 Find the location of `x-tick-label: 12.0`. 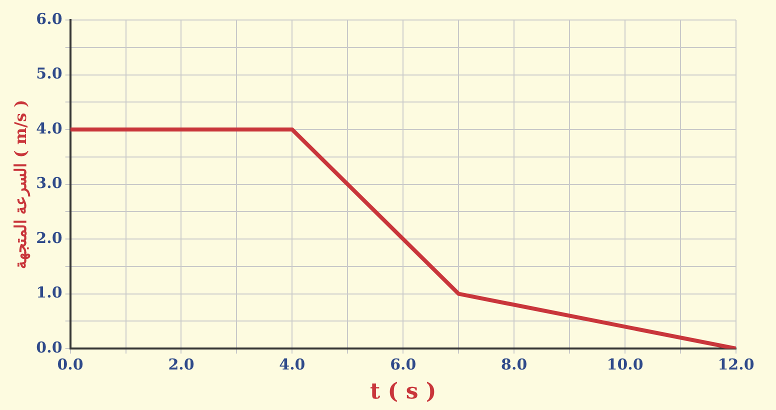

x-tick-label: 12.0 is located at coordinates (736, 364).